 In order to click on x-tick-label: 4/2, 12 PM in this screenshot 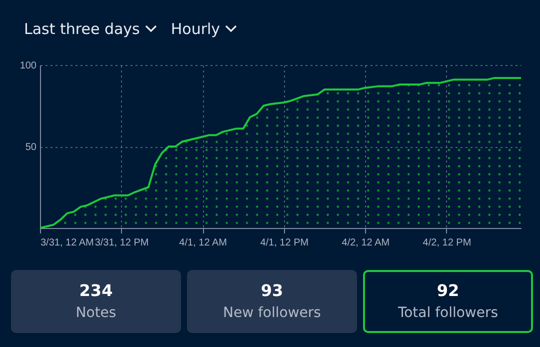, I will do `click(447, 243)`.